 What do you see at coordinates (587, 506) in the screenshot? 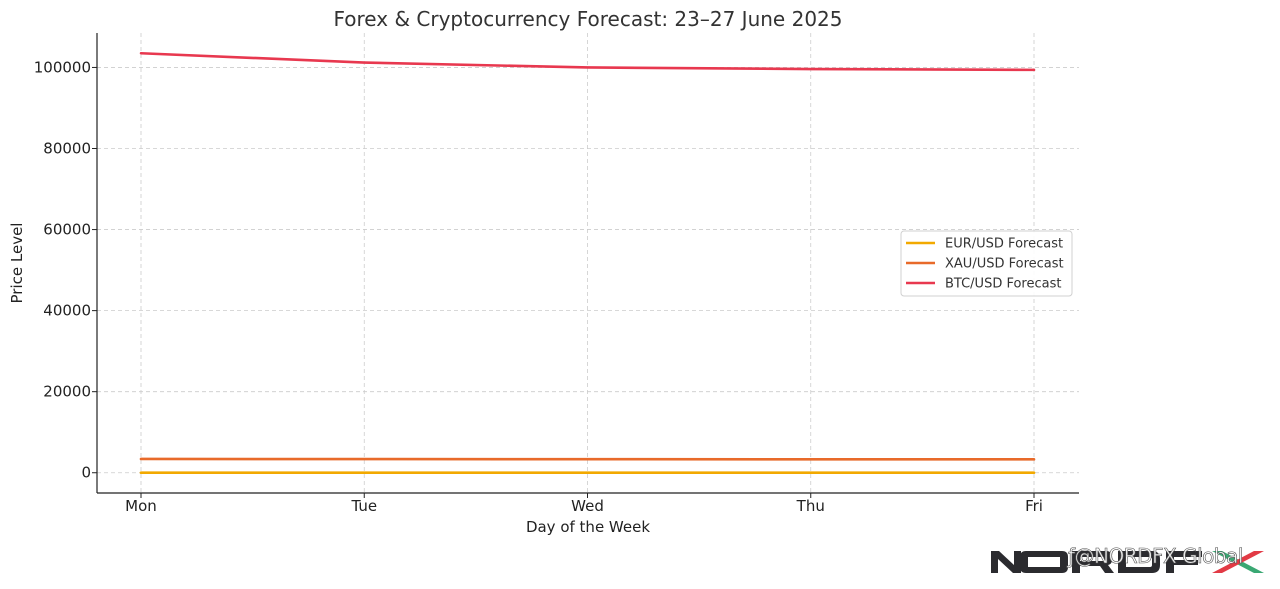
I see `x-tick-label: Wed` at bounding box center [587, 506].